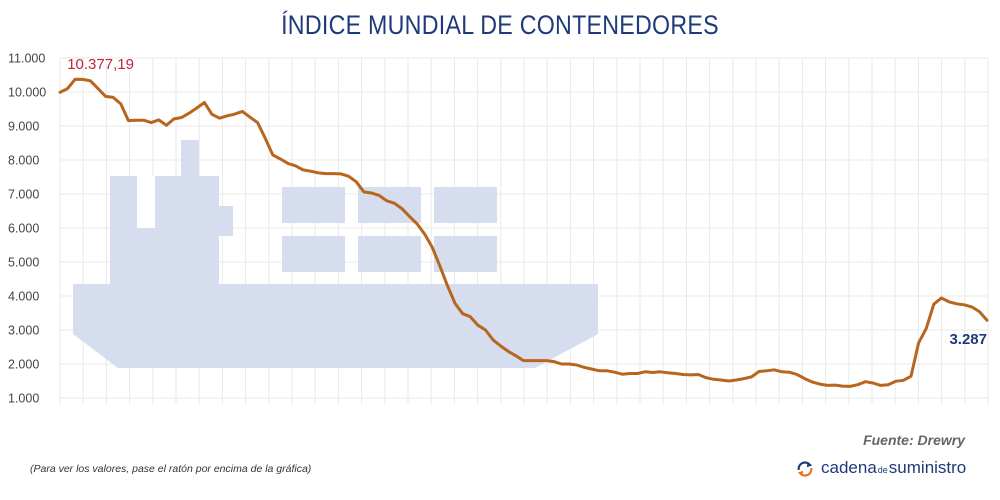 The height and width of the screenshot is (500, 1000). I want to click on y-tick-label: 4.000, so click(23, 297).